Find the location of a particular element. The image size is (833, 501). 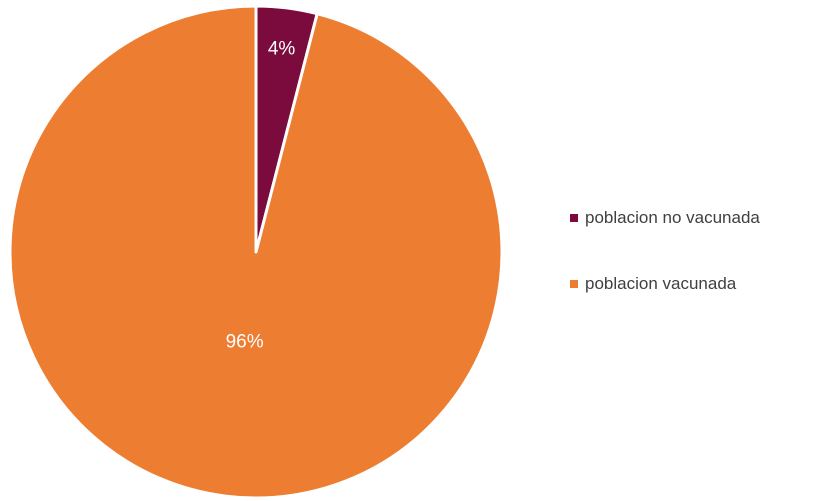

legend-item-vacunada: poblacion vacunada is located at coordinates (665, 284).